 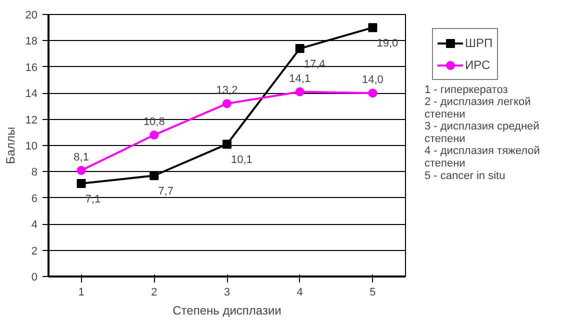 What do you see at coordinates (31, 16) in the screenshot?
I see `y-tick-label: 20` at bounding box center [31, 16].